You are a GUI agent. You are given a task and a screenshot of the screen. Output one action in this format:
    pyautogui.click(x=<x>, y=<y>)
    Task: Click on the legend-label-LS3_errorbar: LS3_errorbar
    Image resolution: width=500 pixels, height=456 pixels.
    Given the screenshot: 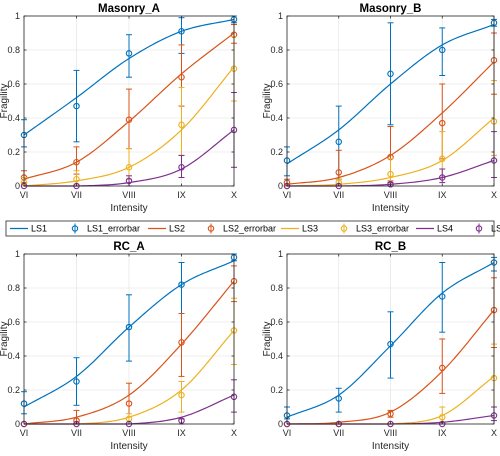 What is the action you would take?
    pyautogui.click(x=382, y=229)
    